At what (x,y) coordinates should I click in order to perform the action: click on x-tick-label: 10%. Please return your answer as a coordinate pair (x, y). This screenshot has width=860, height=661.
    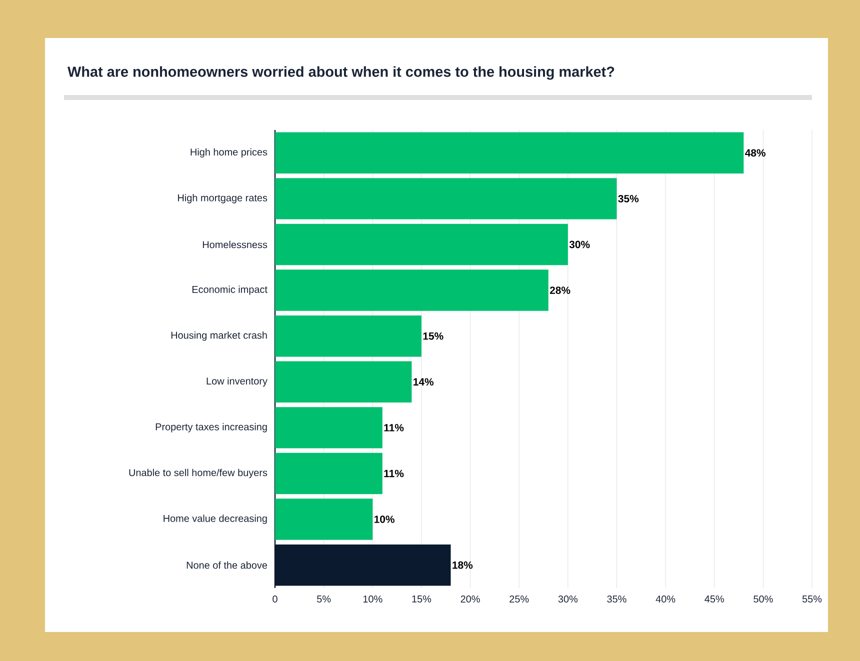
    Looking at the image, I should click on (372, 599).